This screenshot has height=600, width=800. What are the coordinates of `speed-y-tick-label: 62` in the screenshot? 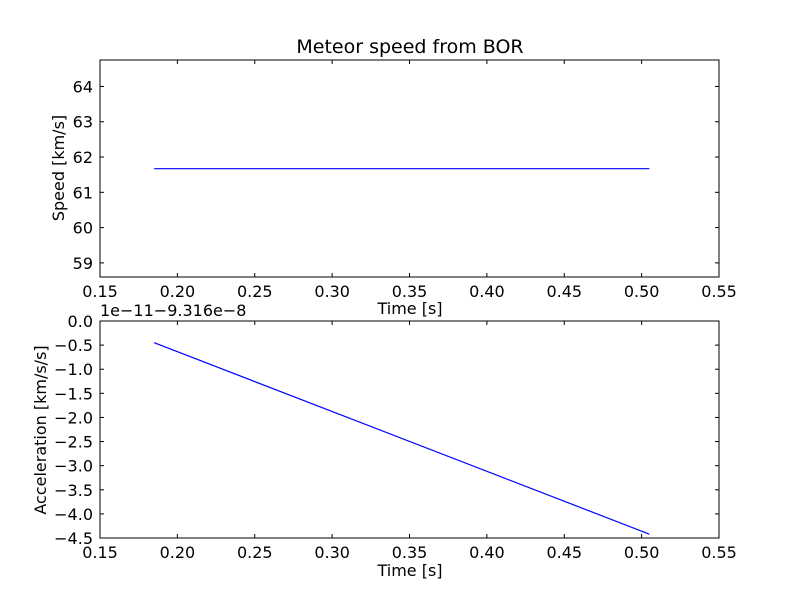 It's located at (83, 157).